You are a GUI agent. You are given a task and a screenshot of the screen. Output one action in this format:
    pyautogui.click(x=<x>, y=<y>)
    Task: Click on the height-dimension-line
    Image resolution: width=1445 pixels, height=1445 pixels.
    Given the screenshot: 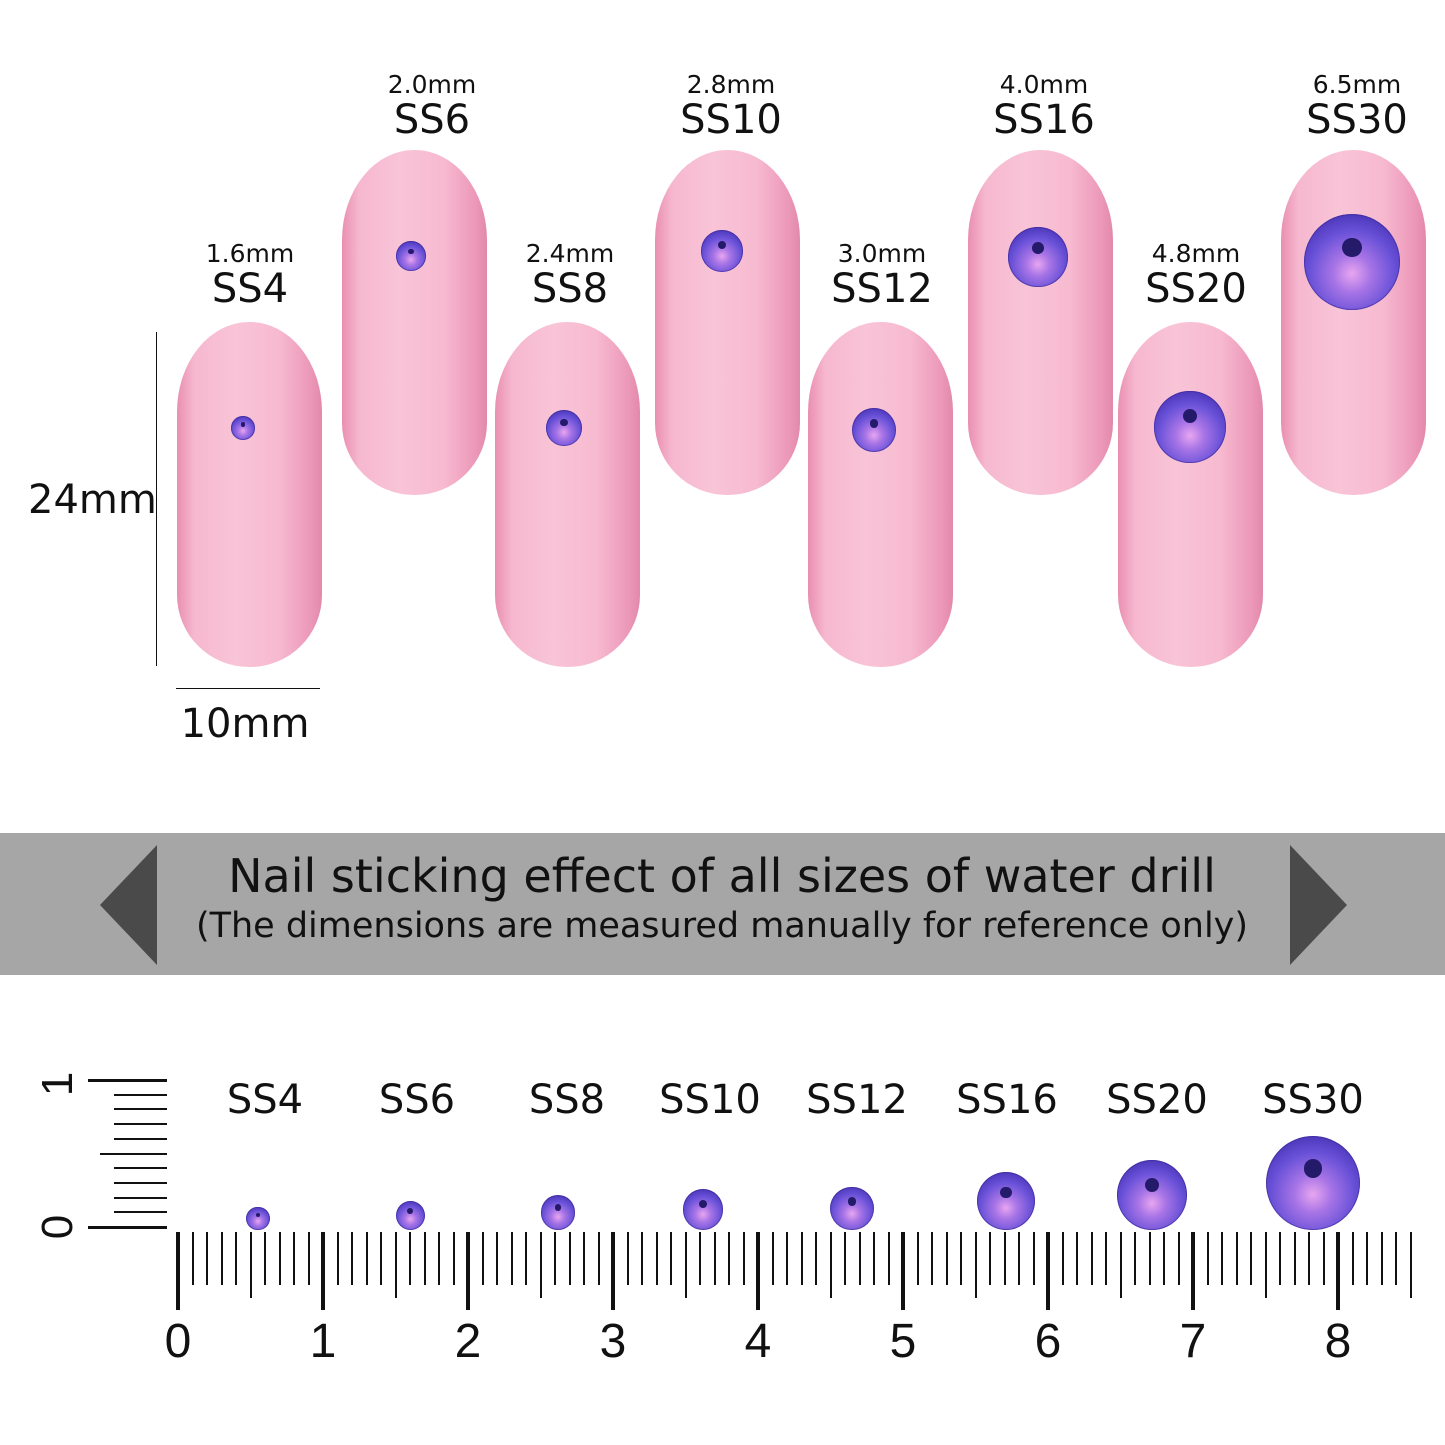 What is the action you would take?
    pyautogui.click(x=156, y=499)
    